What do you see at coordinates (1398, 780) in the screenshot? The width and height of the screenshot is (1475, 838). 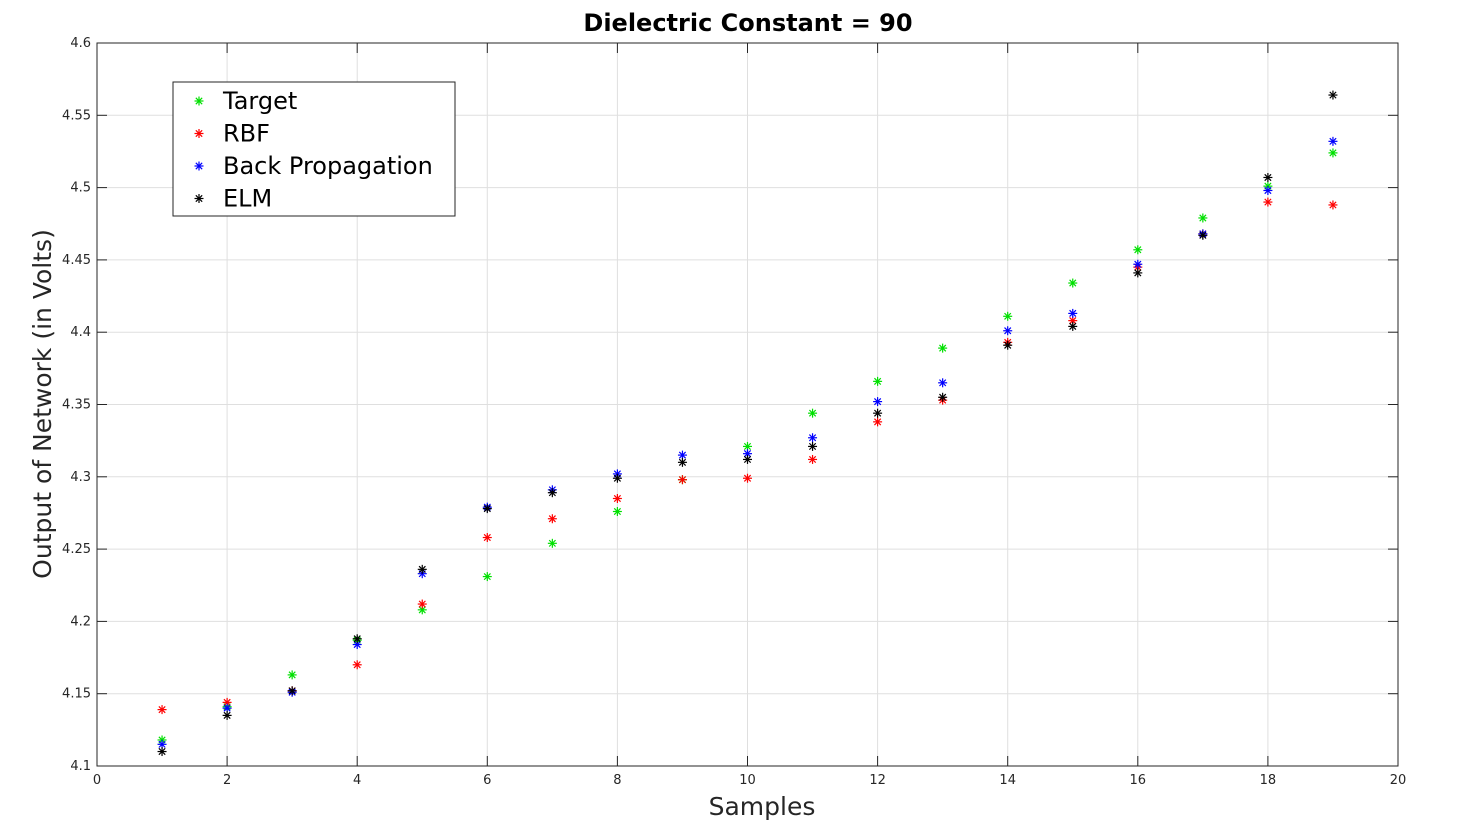 I see `x-tick-label: 20` at bounding box center [1398, 780].